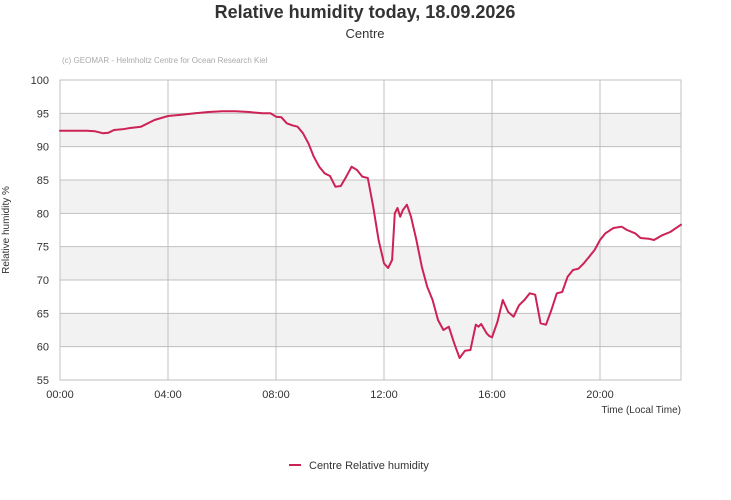 This screenshot has width=731, height=500. What do you see at coordinates (330, 395) in the screenshot?
I see `x-tick-labels: 00:00 04:00 08:00 12:00 16:00 20:00` at bounding box center [330, 395].